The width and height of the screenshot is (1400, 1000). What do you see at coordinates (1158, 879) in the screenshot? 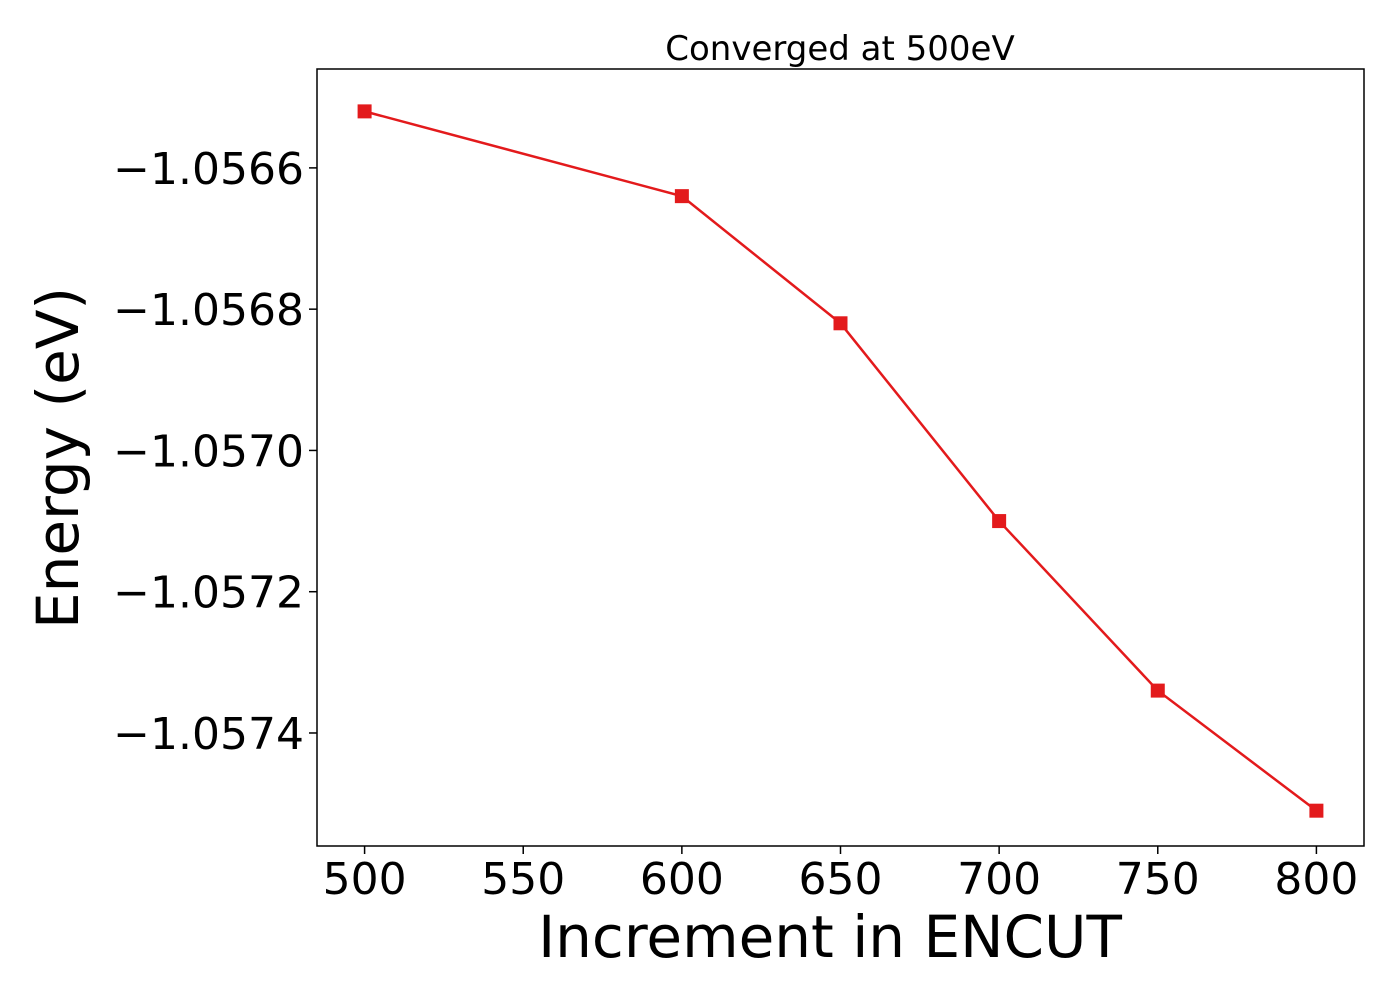
I see `x-tick-label: 750` at bounding box center [1158, 879].